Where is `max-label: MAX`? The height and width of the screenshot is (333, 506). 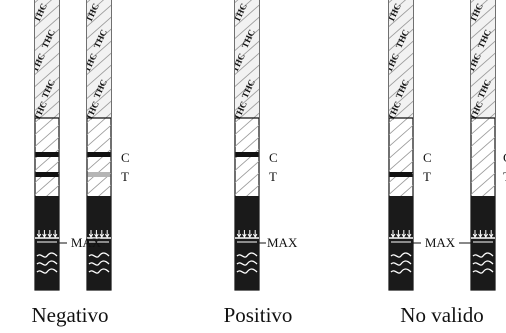
max-label: MAX is located at coordinates (86, 242).